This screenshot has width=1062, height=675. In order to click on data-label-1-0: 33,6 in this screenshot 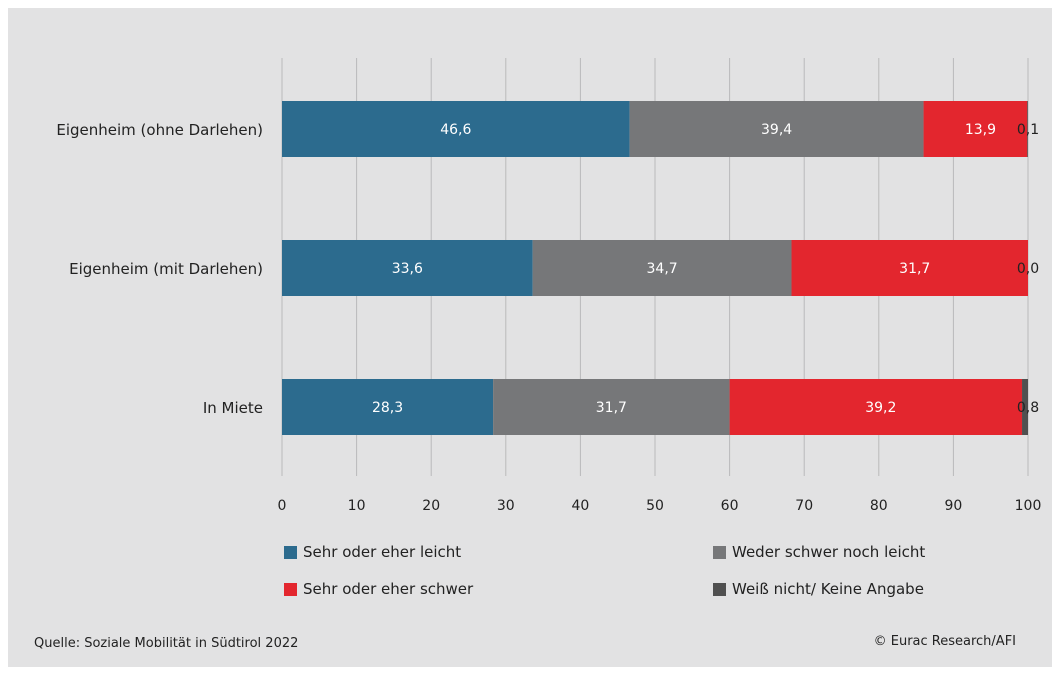, I will do `click(407, 269)`.